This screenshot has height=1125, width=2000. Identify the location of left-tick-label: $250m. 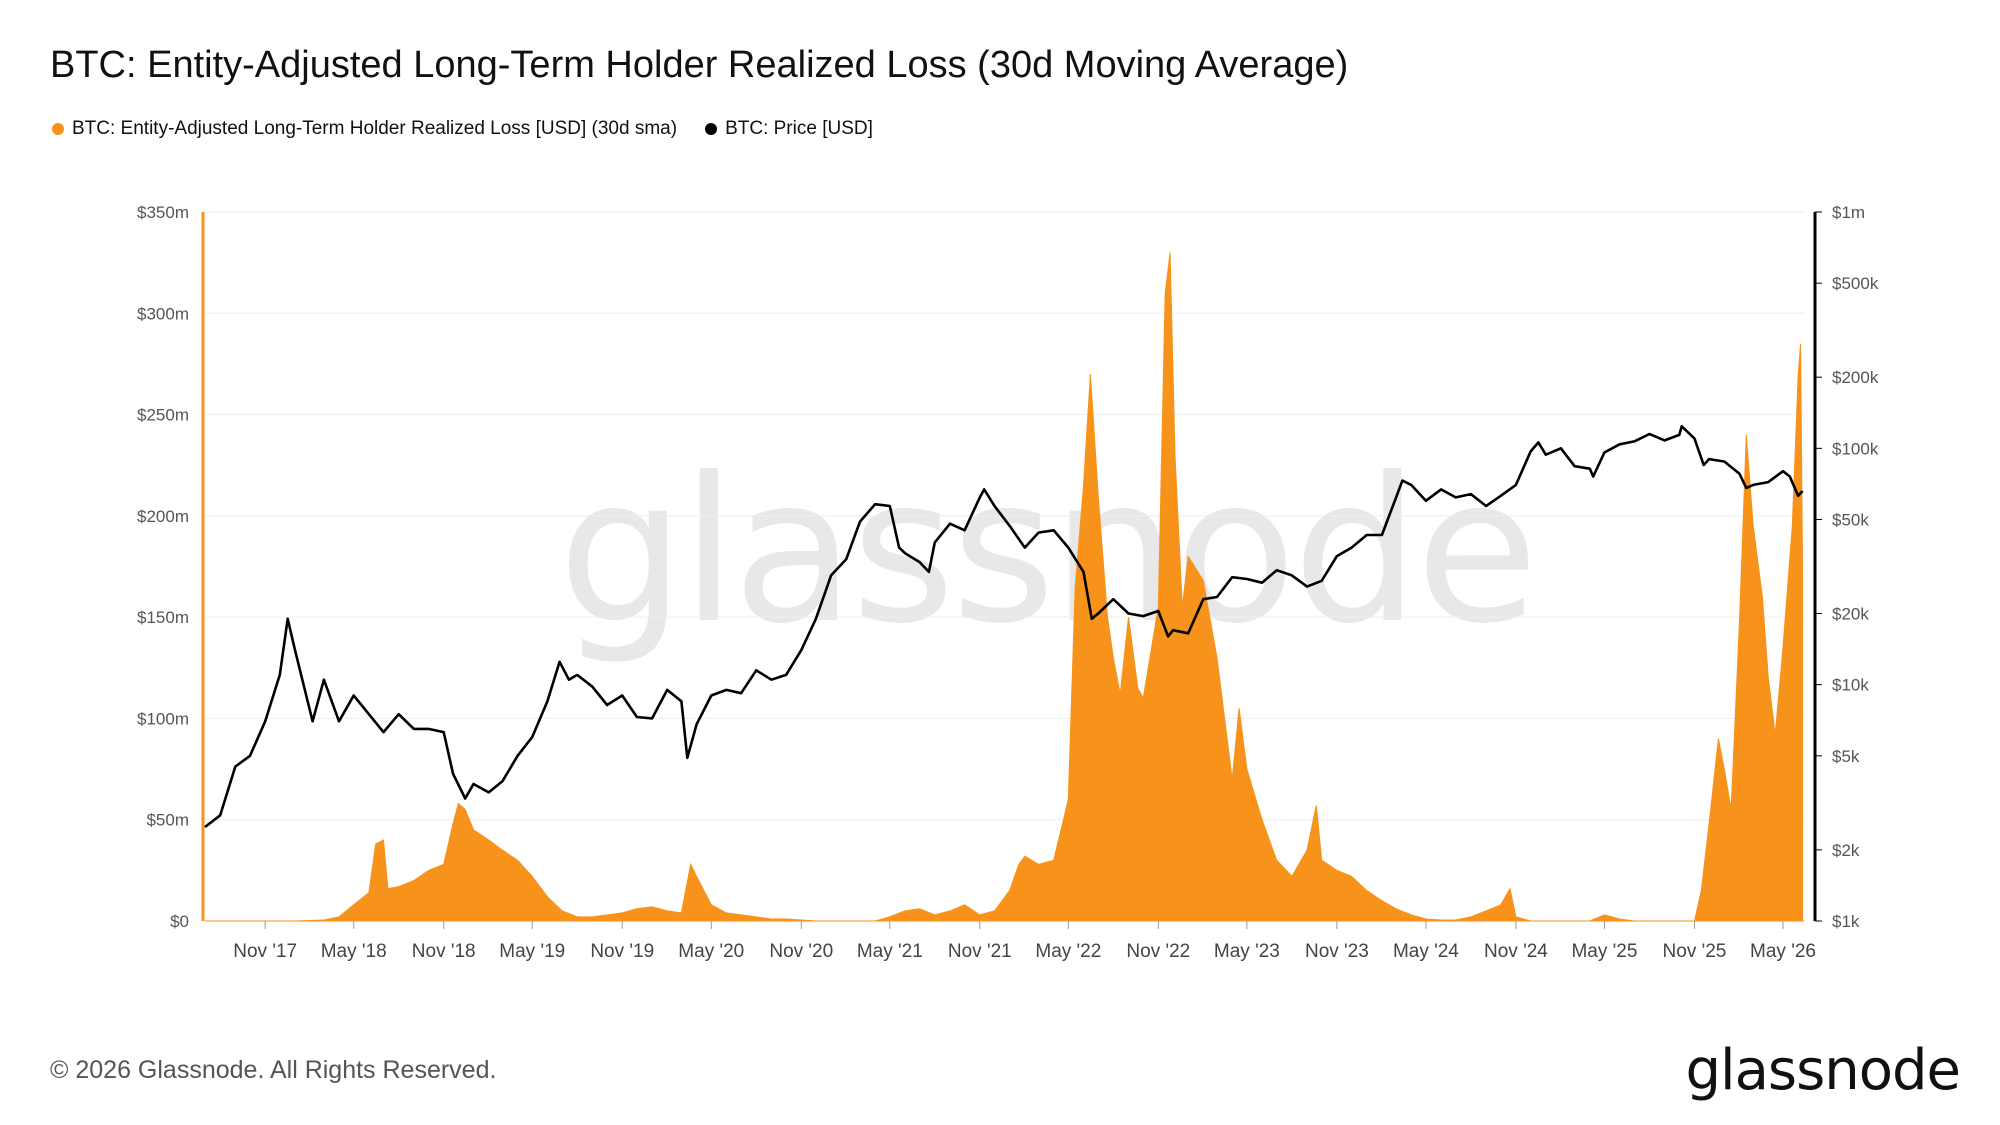
(163, 415).